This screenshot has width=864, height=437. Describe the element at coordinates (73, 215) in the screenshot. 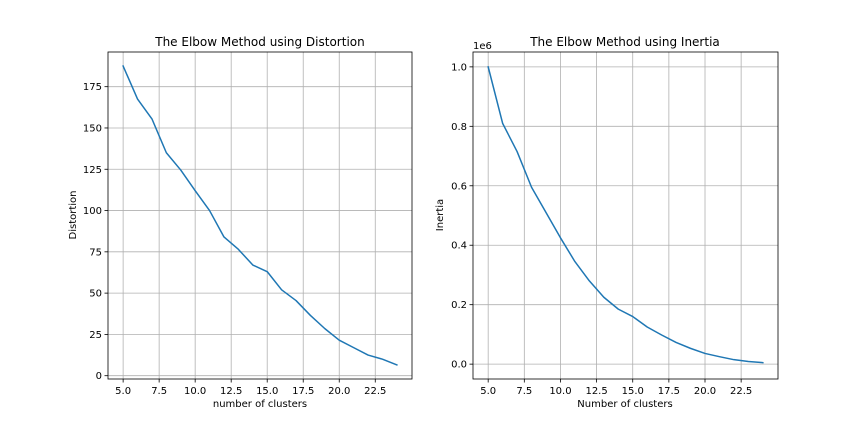

I see `distortion-ylabel: Distortion` at that location.